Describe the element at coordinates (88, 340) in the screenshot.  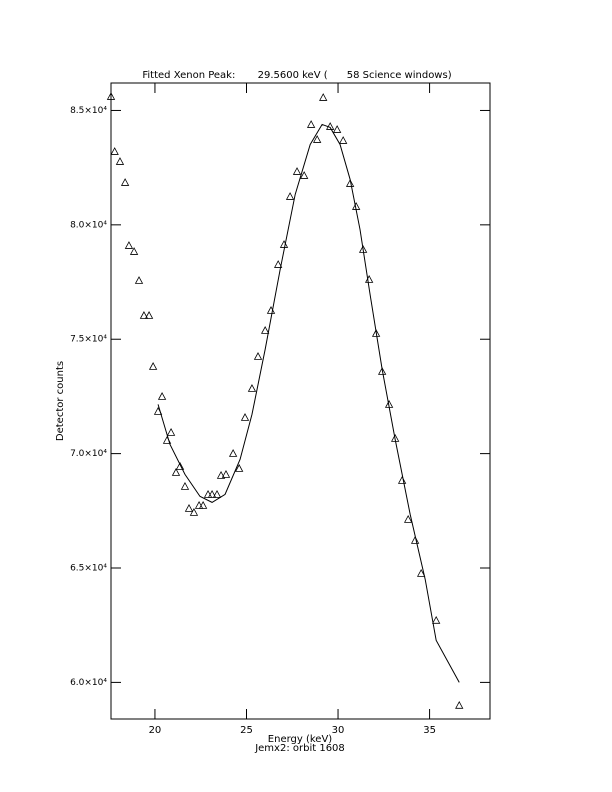
I see `y-tick-label: 7.5×10⁴` at that location.